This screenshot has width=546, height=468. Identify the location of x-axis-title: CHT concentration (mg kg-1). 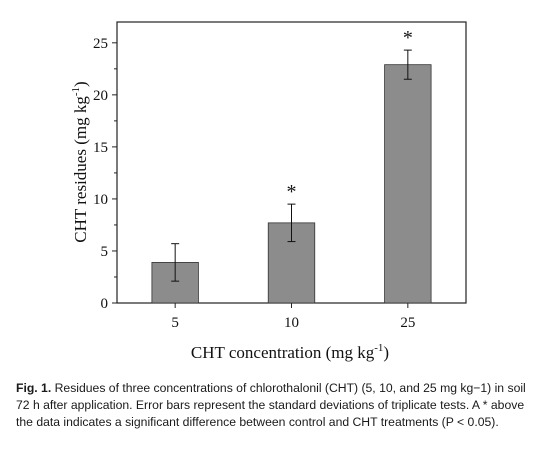
(290, 352).